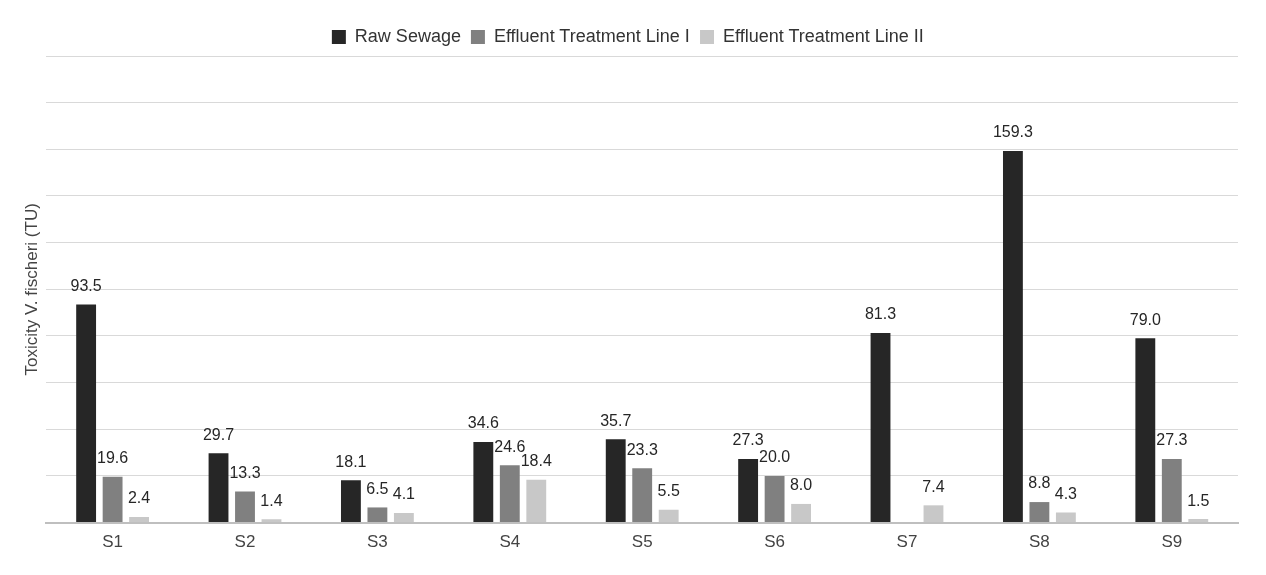  What do you see at coordinates (86, 285) in the screenshot?
I see `data-label: 93.5` at bounding box center [86, 285].